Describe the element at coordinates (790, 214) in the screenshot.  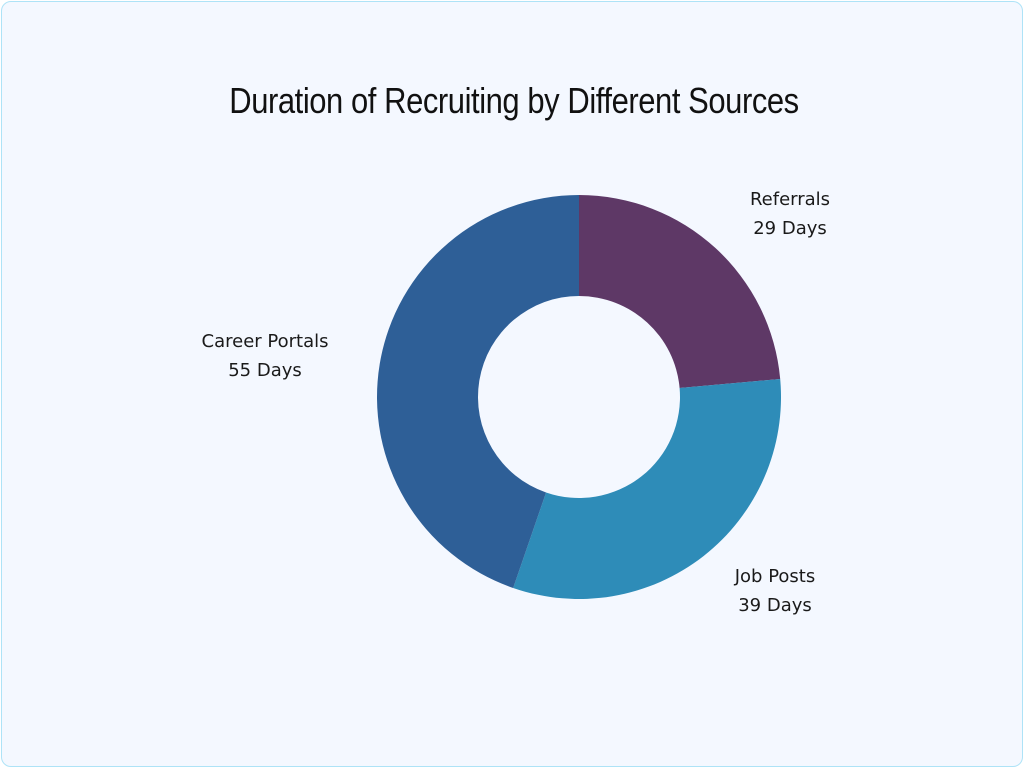
I see `label-referrals: Referrals 29 Days` at that location.